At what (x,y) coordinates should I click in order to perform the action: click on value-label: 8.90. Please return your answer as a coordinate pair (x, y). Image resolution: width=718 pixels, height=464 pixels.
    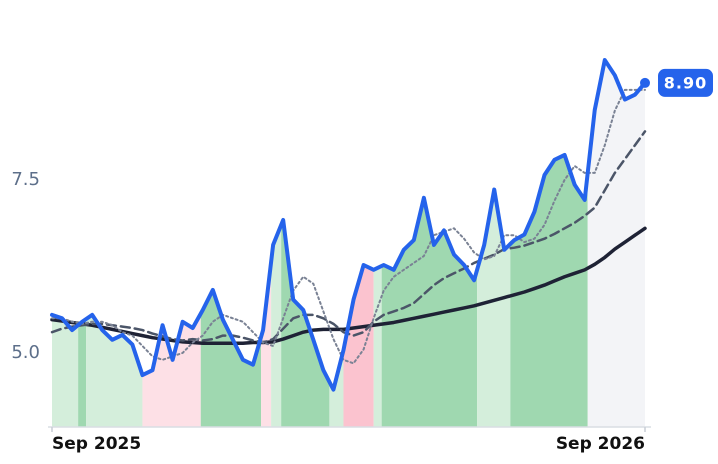
    Looking at the image, I should click on (685, 82).